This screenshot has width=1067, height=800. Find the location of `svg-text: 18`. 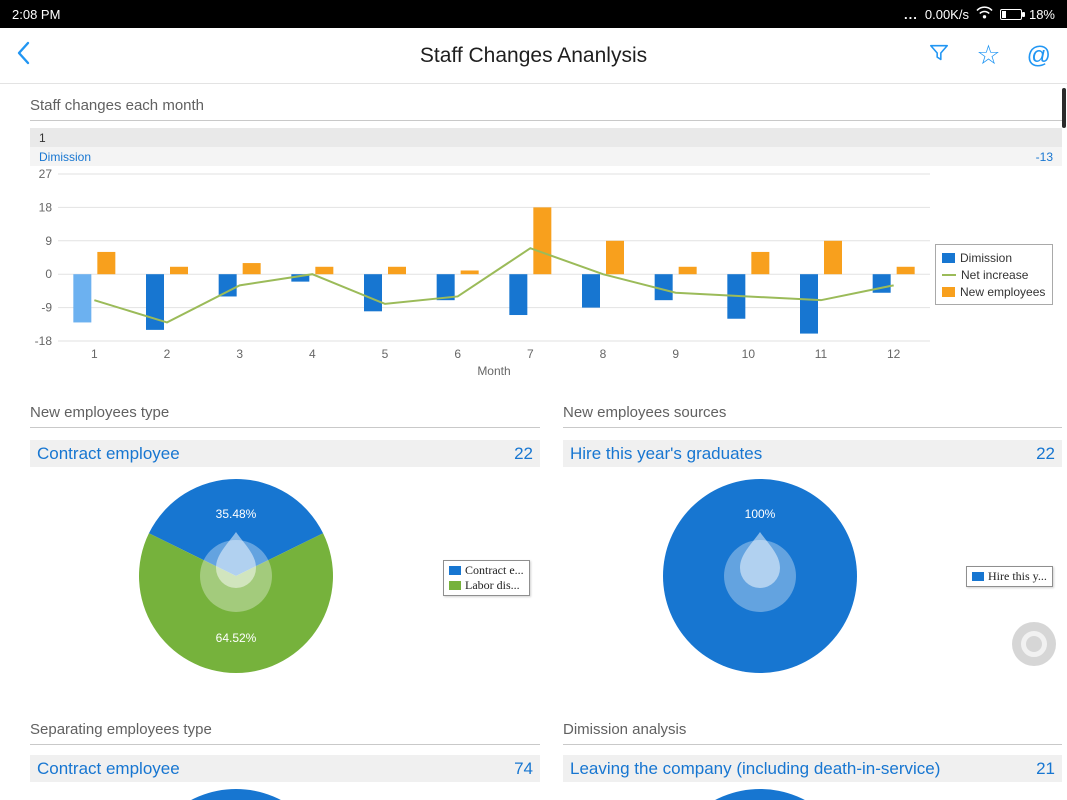

svg-text: 18 is located at coordinates (46, 207).